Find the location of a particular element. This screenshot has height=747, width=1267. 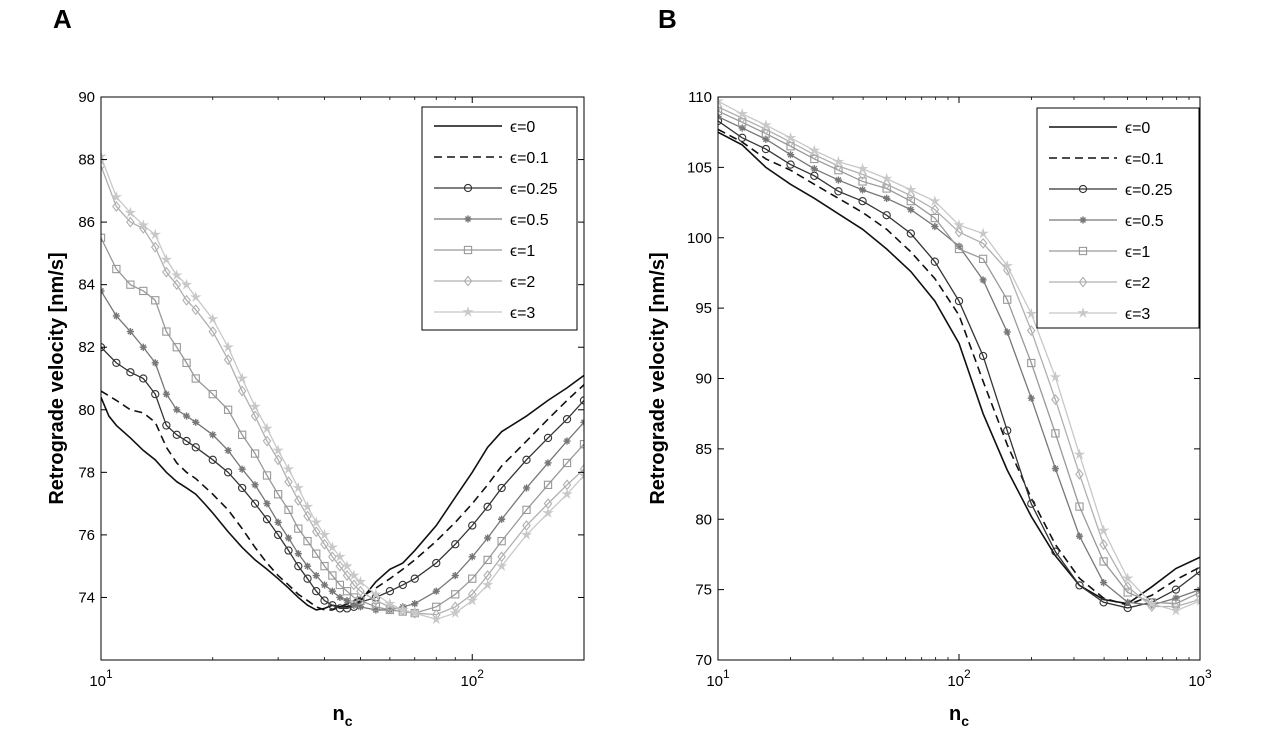

chart-a-y-tick-label: 76 is located at coordinates (86, 535).